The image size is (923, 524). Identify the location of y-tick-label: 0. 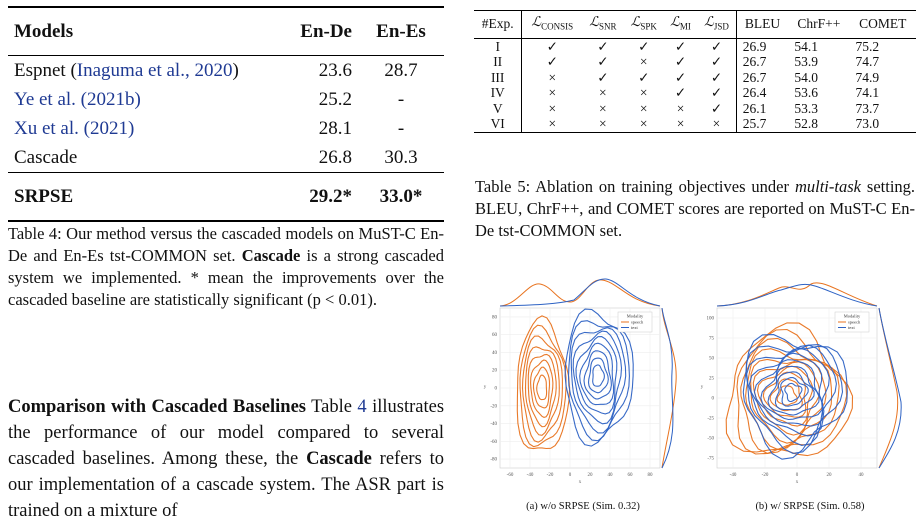
(496, 389).